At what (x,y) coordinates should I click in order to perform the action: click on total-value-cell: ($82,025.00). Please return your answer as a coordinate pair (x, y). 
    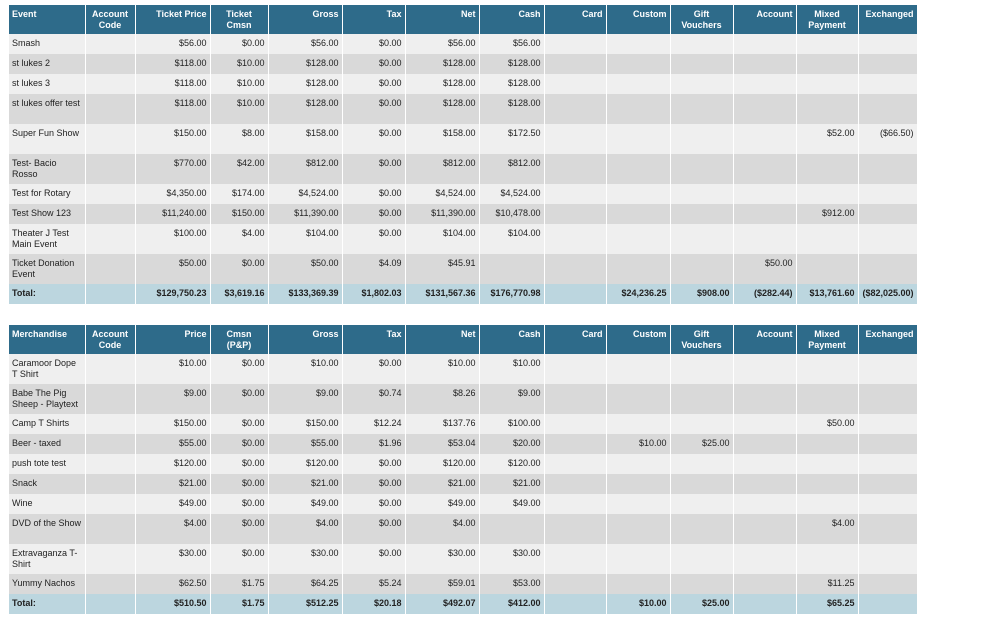
    Looking at the image, I should click on (888, 294).